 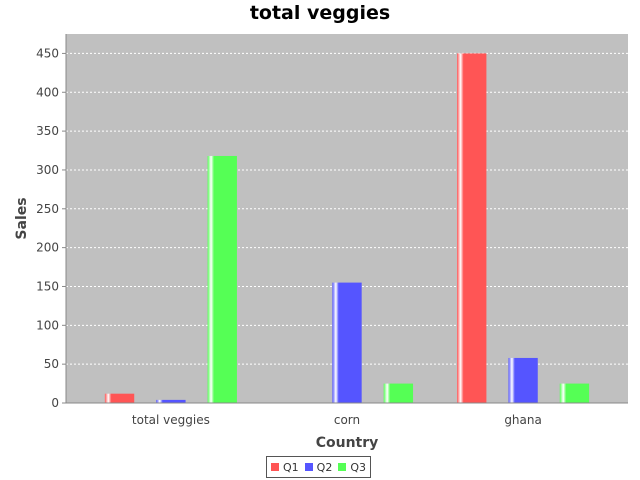 What do you see at coordinates (47, 170) in the screenshot?
I see `y-tick-label: 300` at bounding box center [47, 170].